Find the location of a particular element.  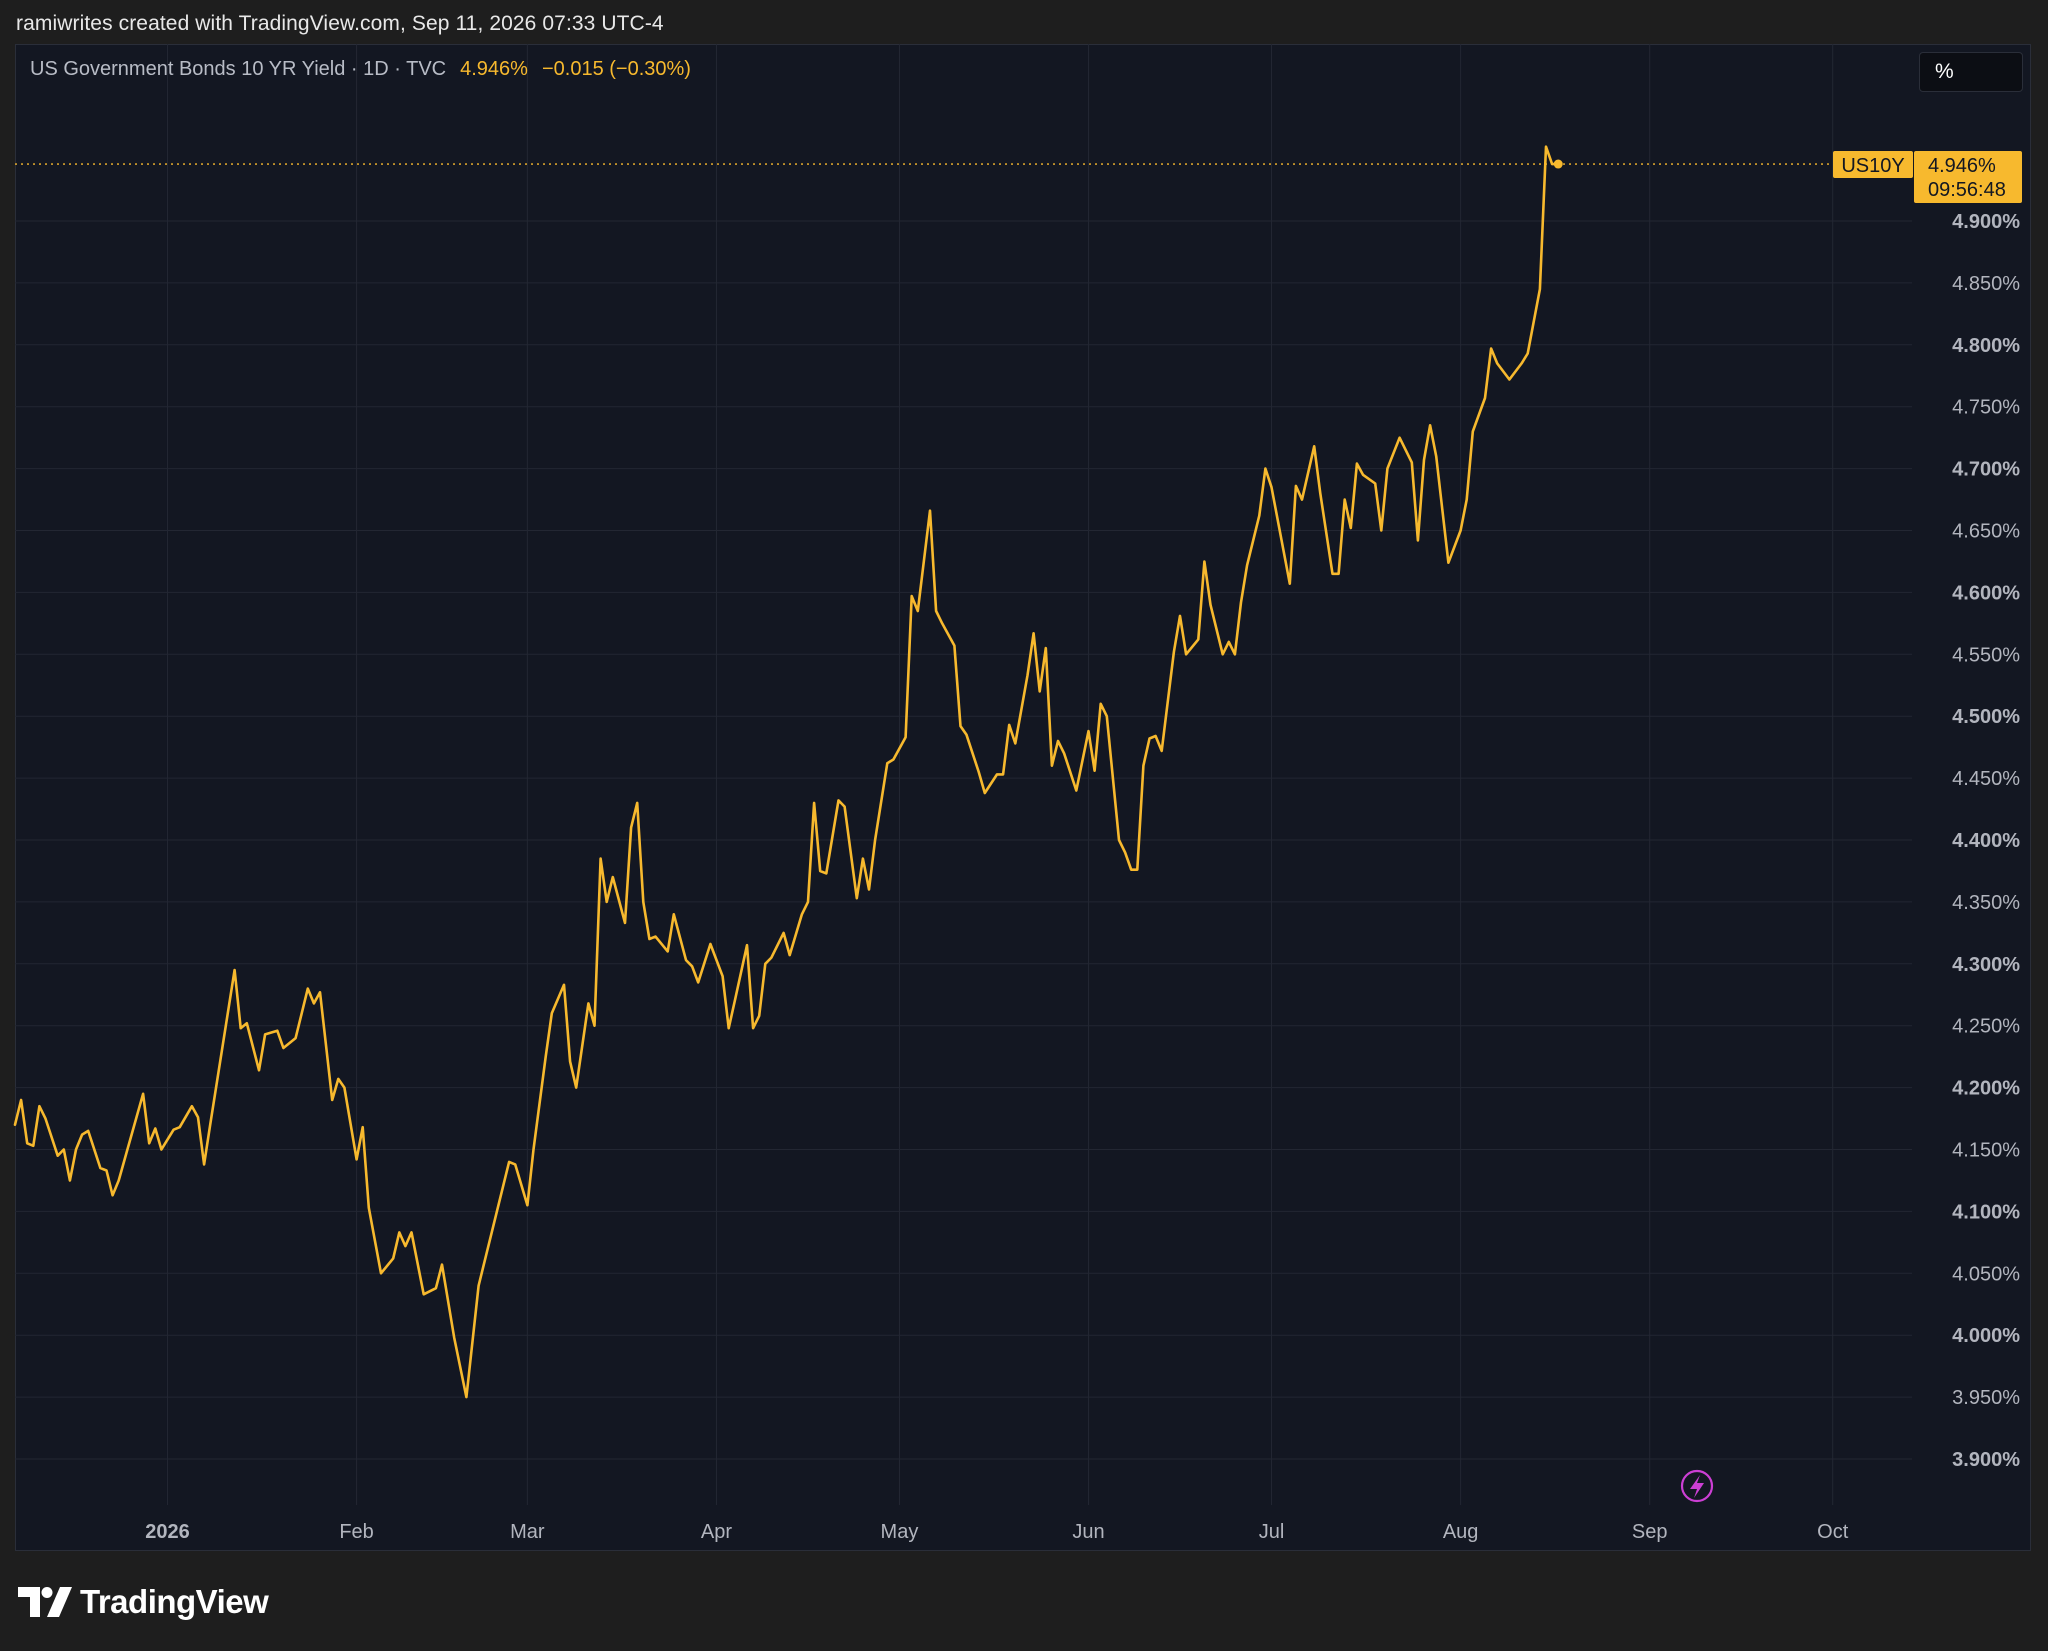

x-axis: 2026 Feb Mar Apr May Jun Jul Aug Sep Oct is located at coordinates (996, 1532).